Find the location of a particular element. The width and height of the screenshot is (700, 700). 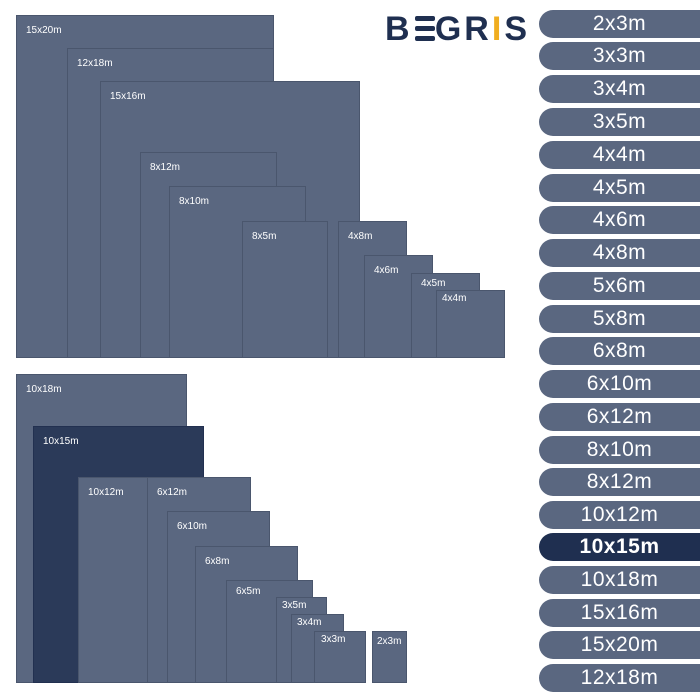

logo-letter-b: B is located at coordinates (399, 28).